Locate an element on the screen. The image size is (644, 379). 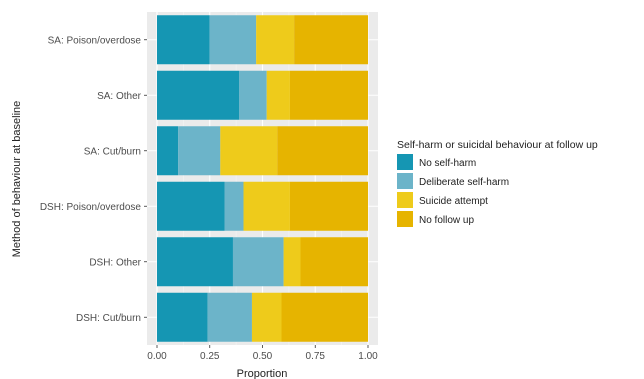
legend-label: Suicide attempt is located at coordinates (453, 201).